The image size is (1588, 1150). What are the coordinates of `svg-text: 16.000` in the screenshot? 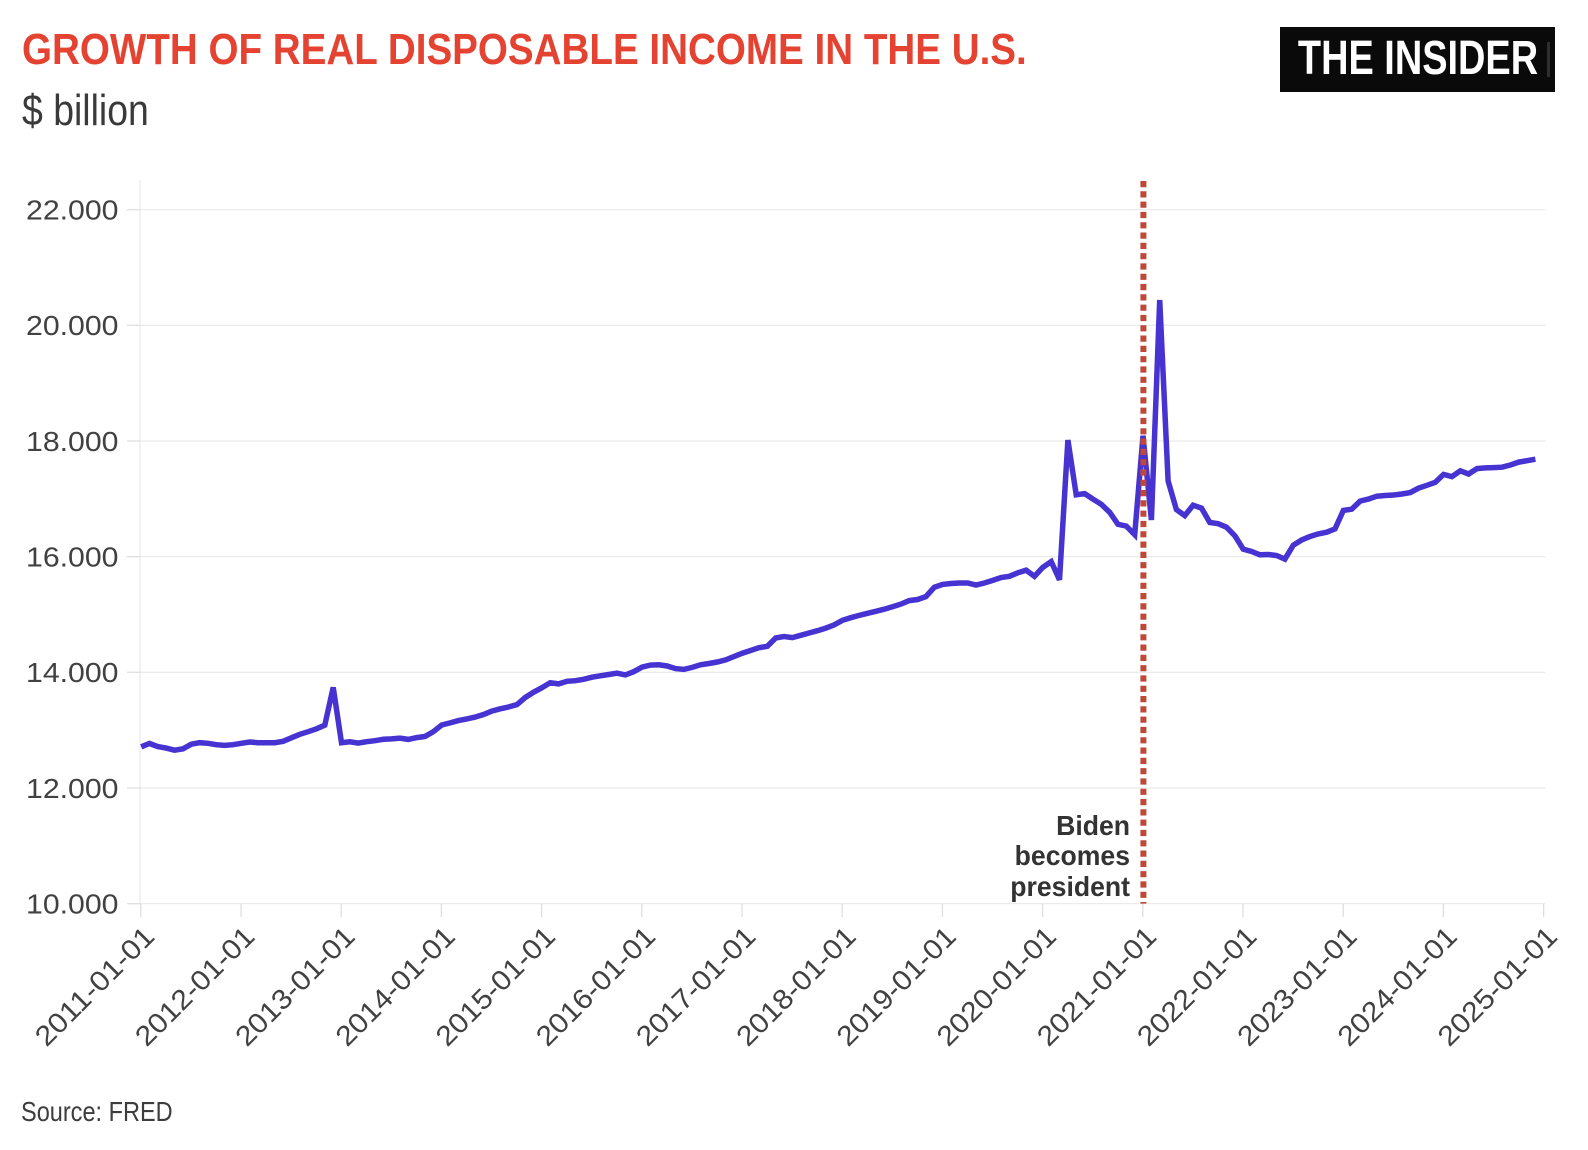 It's located at (72, 557).